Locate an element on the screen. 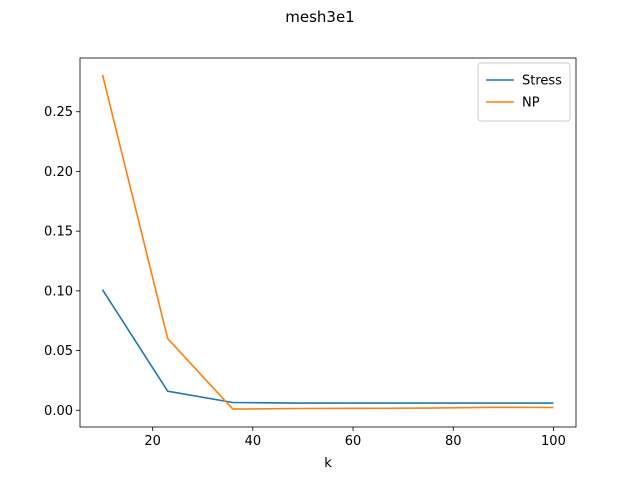 This screenshot has height=480, width=640. legend-box is located at coordinates (524, 92).